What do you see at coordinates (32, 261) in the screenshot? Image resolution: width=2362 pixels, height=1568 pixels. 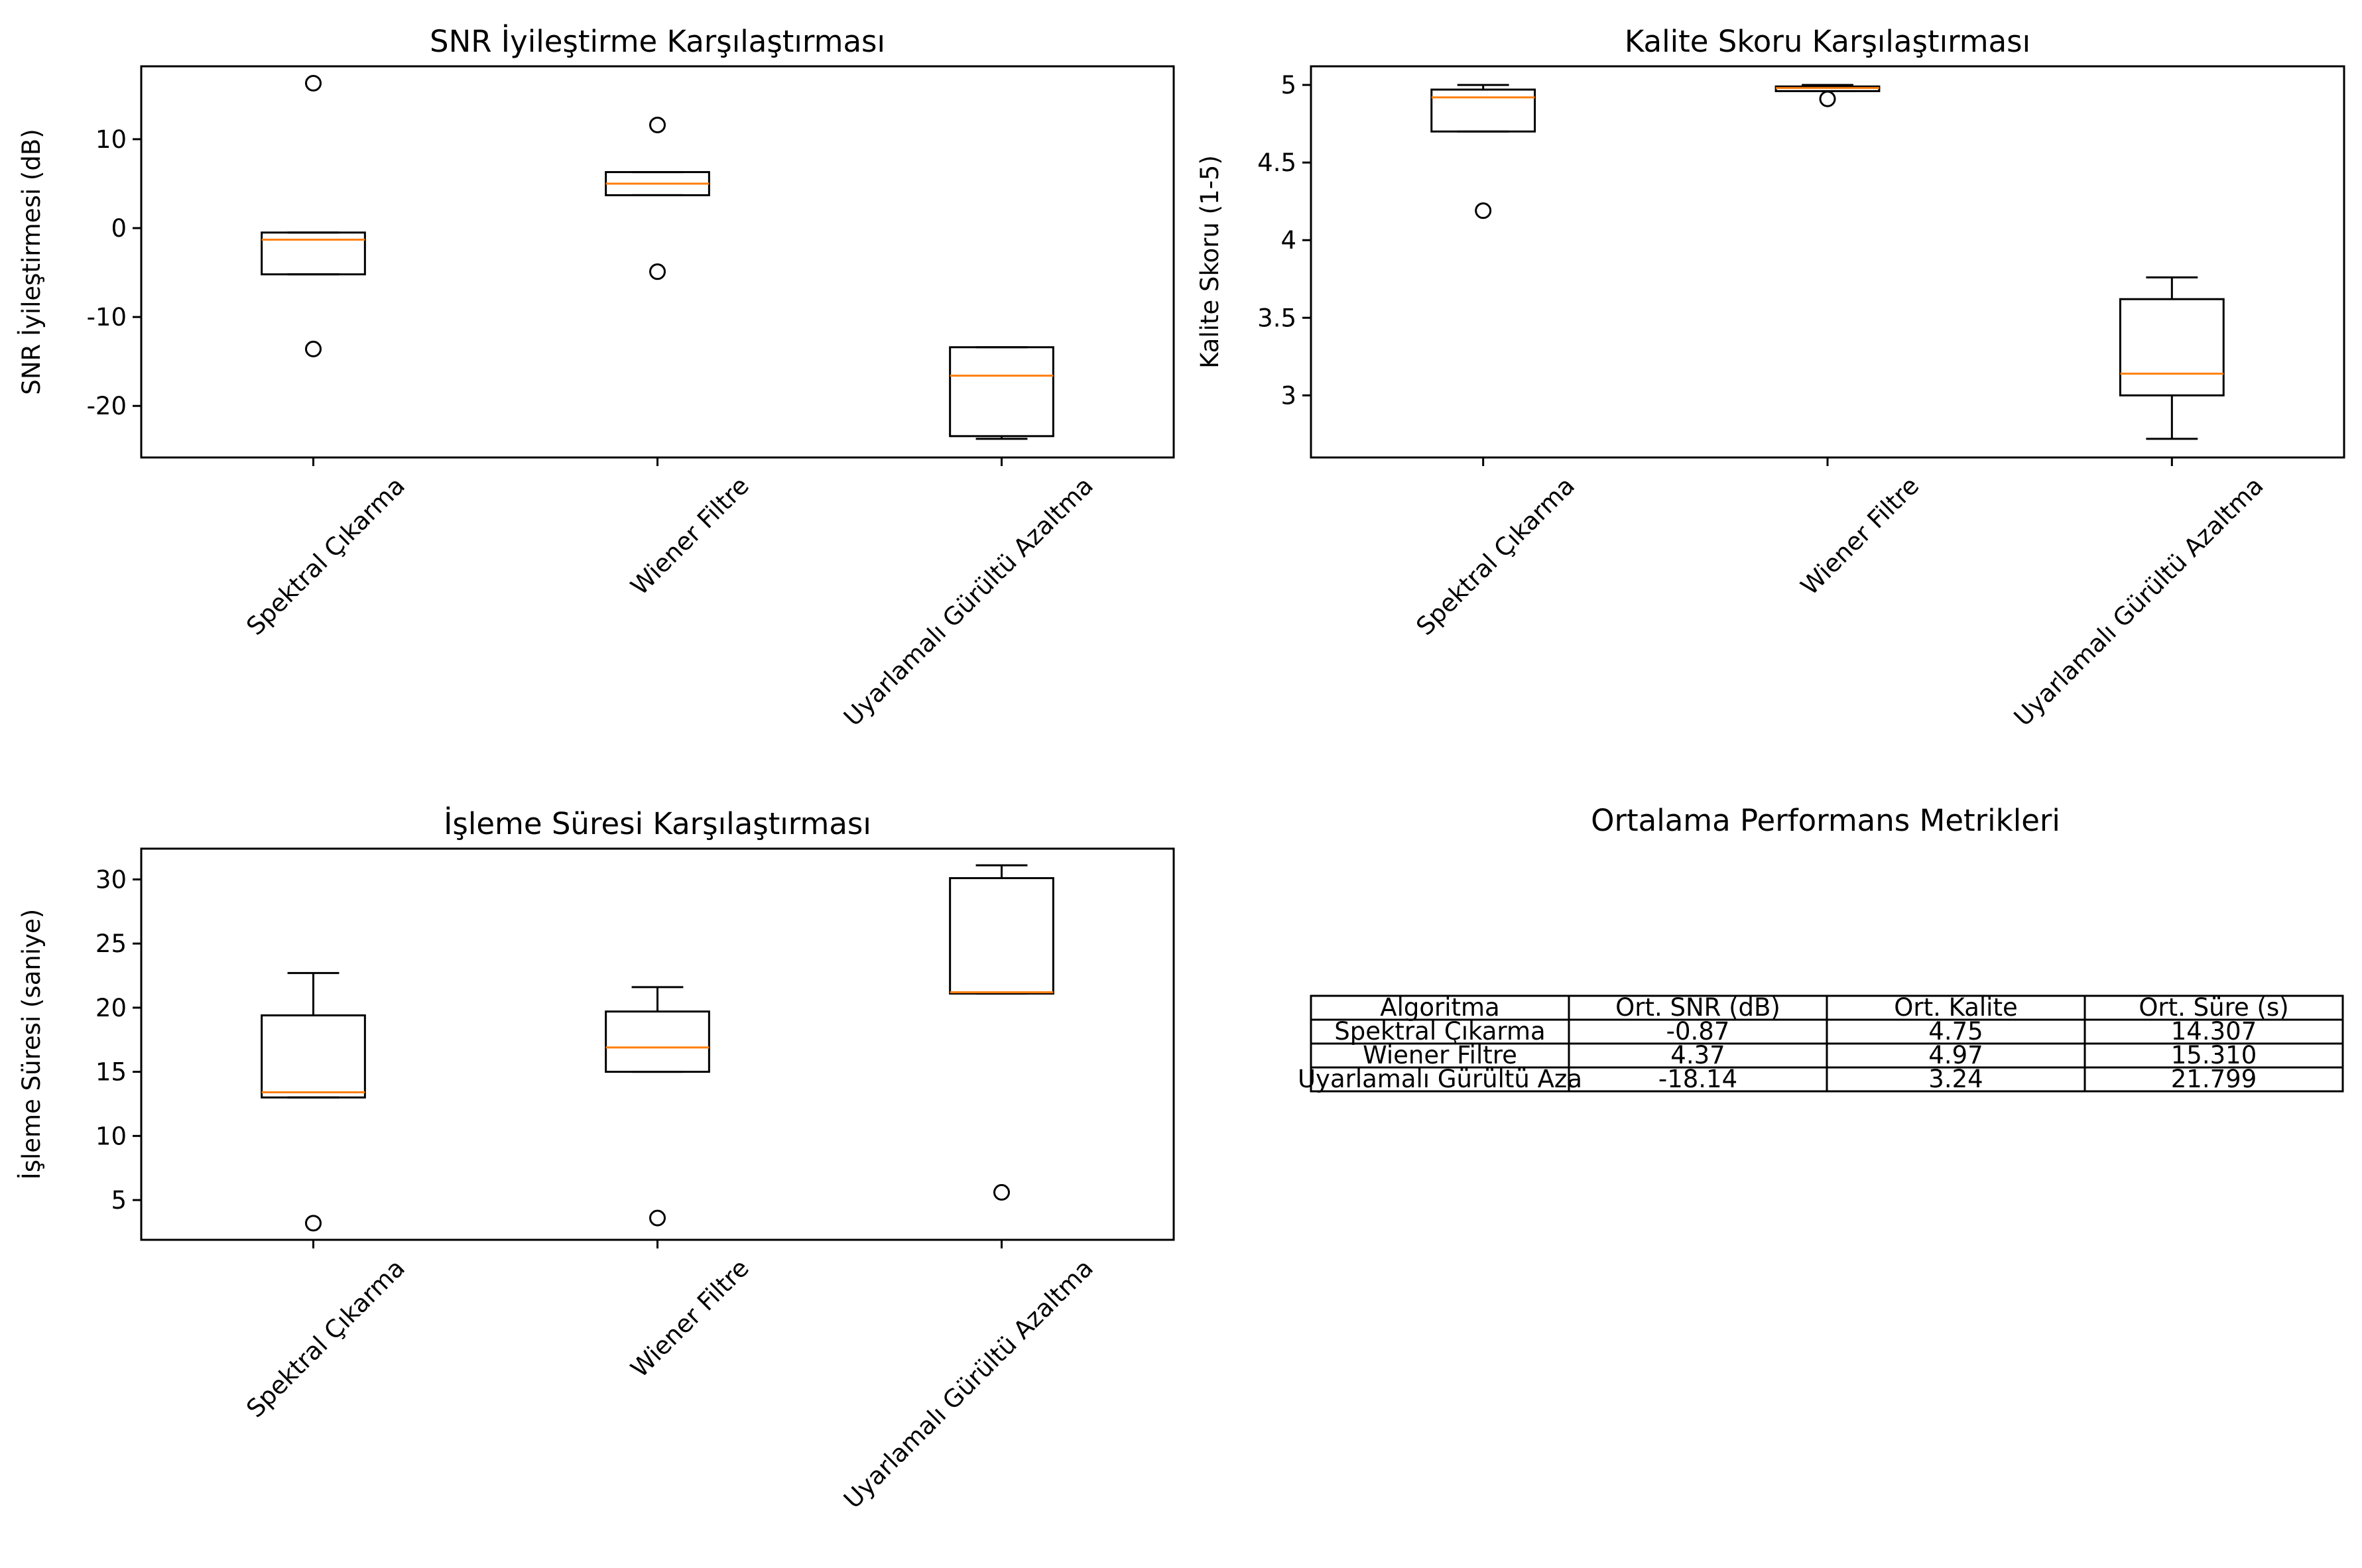 I see `y-axis-label: SNR İyileştirmesi (dB)` at bounding box center [32, 261].